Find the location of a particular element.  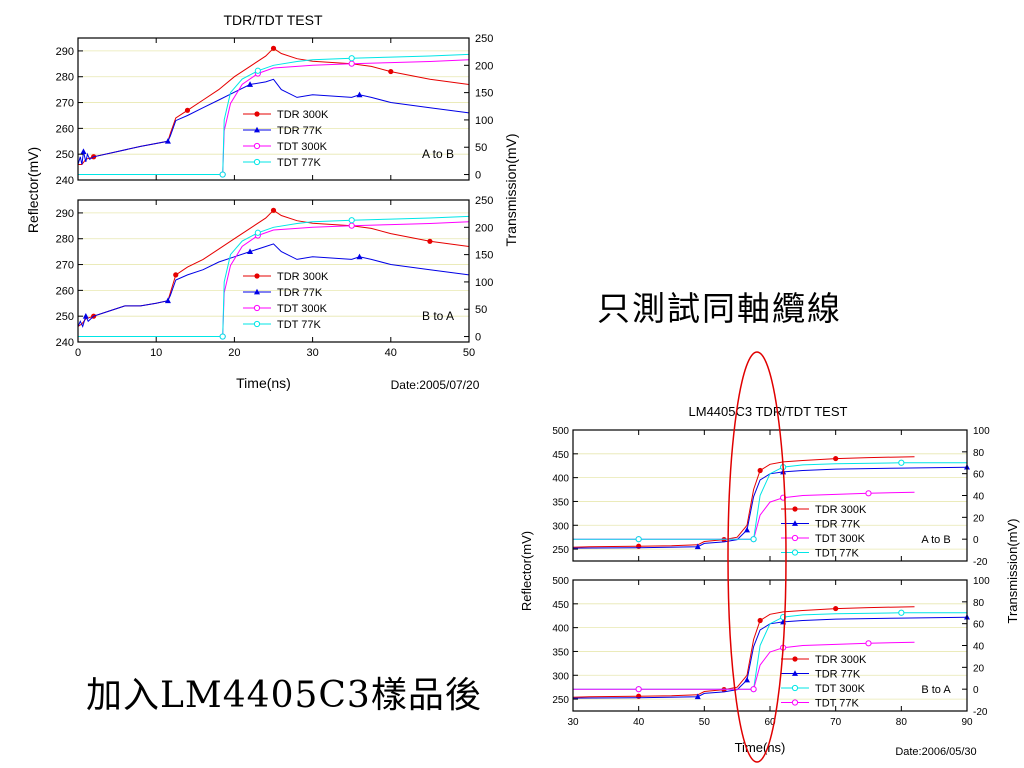

y-tick-label-right: 200 is located at coordinates (484, 66).